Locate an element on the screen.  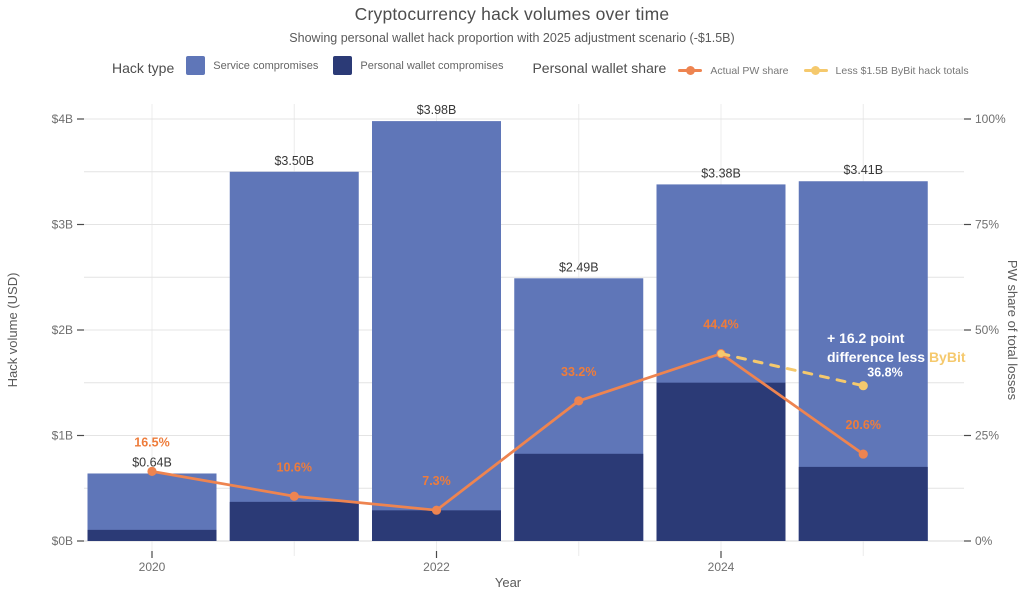
pw-share-point-2025 is located at coordinates (863, 454).